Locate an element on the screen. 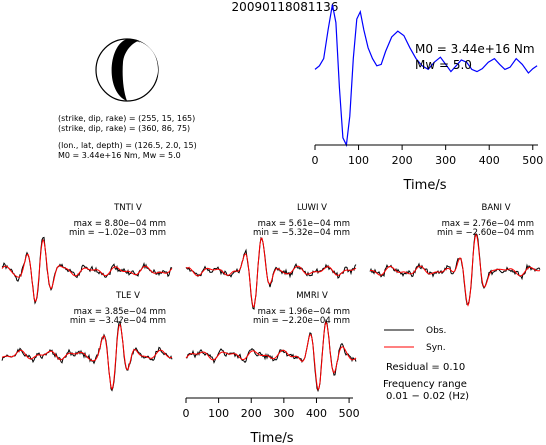  bottom-x-ticks: 0 100 200 300 400 500 is located at coordinates (271, 409).